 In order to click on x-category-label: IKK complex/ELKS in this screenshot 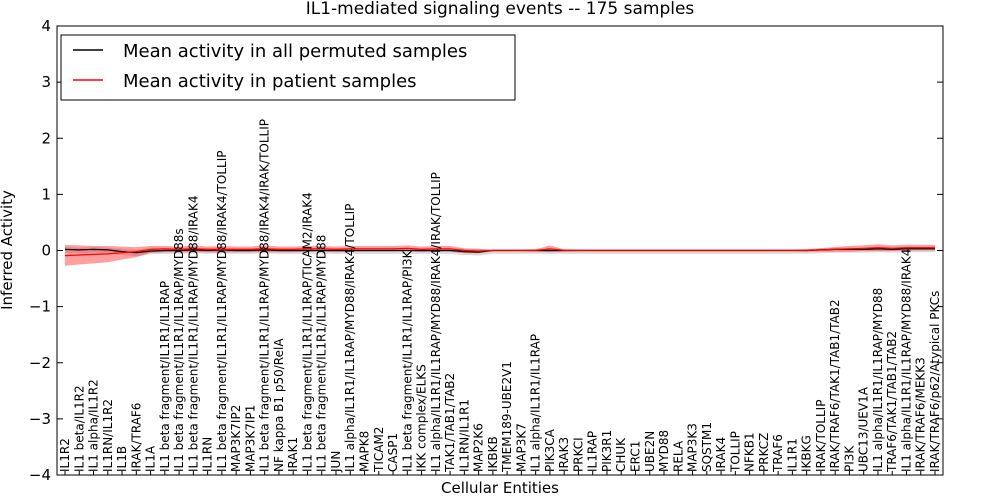, I will do `click(422, 418)`.